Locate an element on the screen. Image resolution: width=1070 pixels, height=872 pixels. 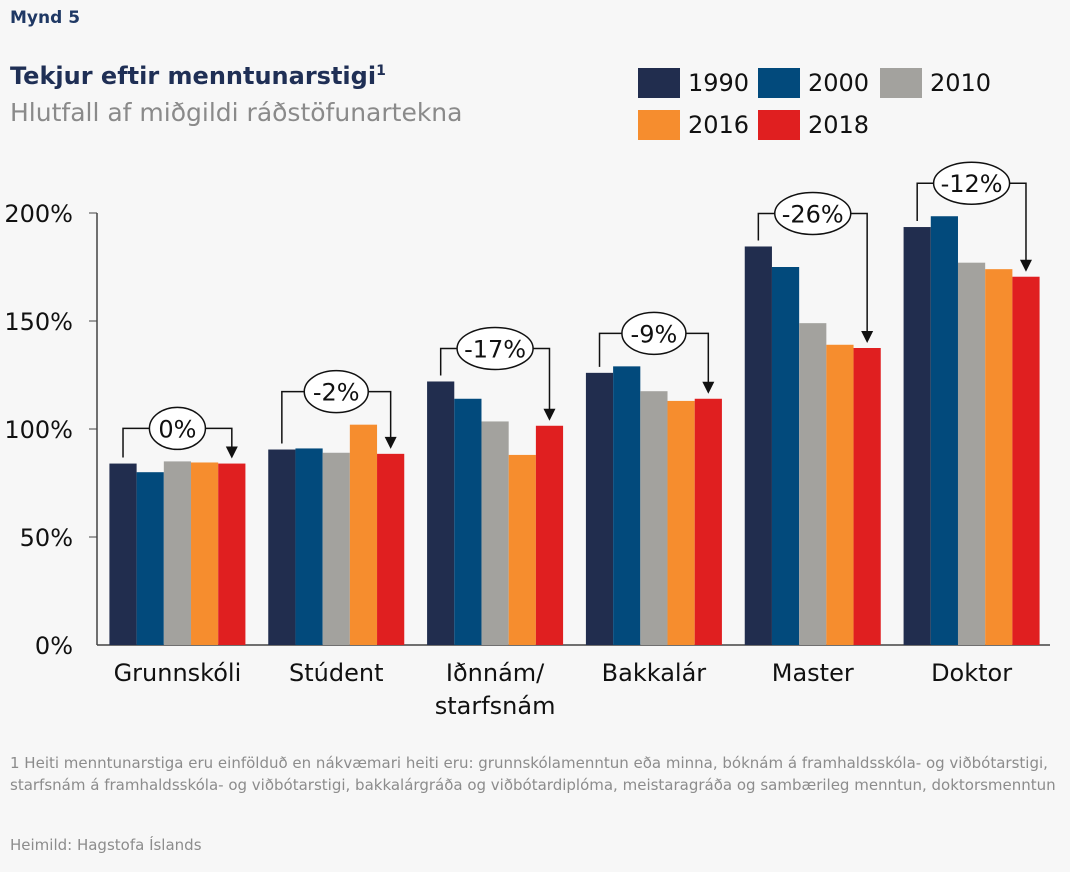
y-tick-label: 200% is located at coordinates (38, 214).